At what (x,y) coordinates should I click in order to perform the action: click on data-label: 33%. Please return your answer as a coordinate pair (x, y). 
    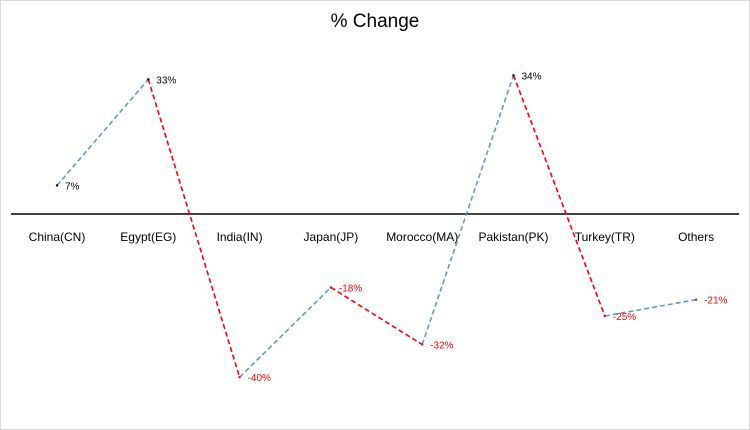
    Looking at the image, I should click on (166, 80).